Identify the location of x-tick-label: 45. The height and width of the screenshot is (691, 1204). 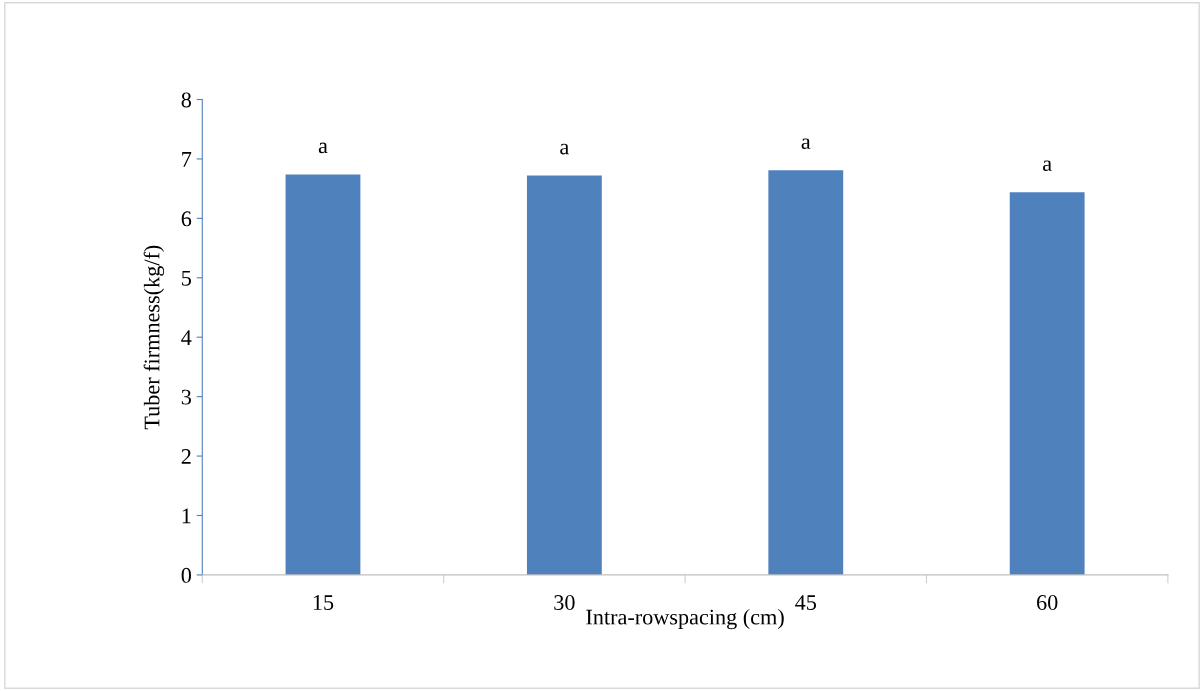
(806, 602).